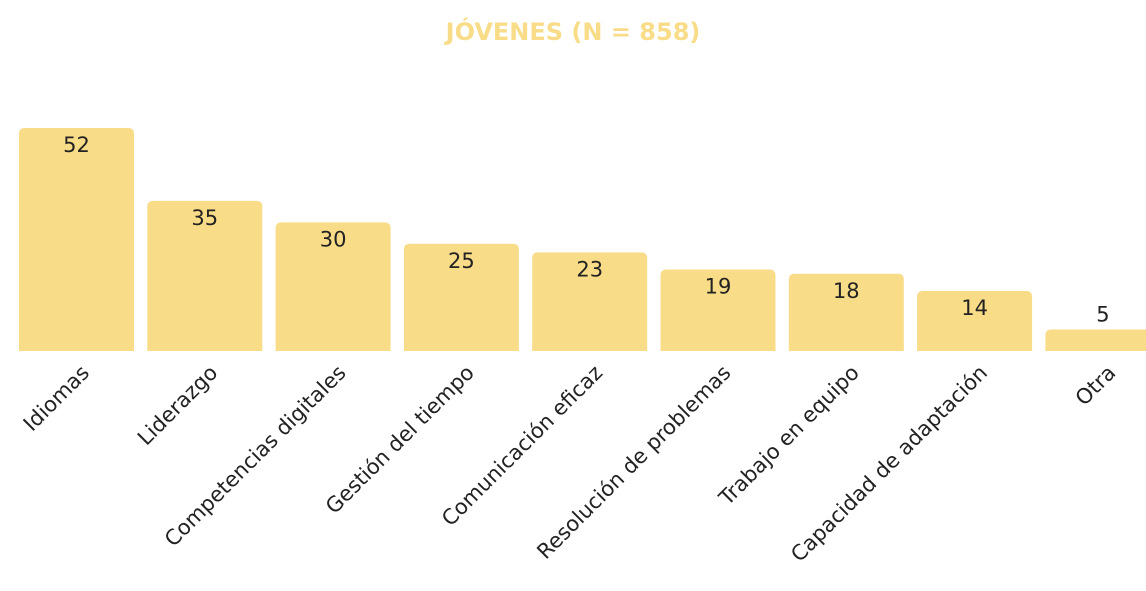  Describe the element at coordinates (1096, 386) in the screenshot. I see `x-tick-label: Otra` at that location.